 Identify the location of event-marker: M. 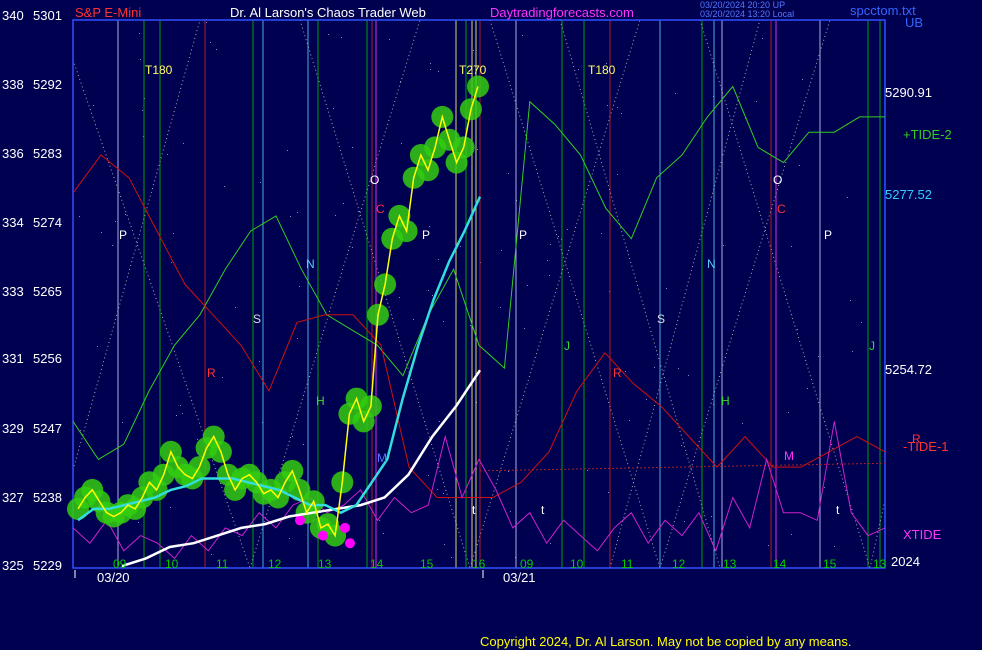
(789, 456).